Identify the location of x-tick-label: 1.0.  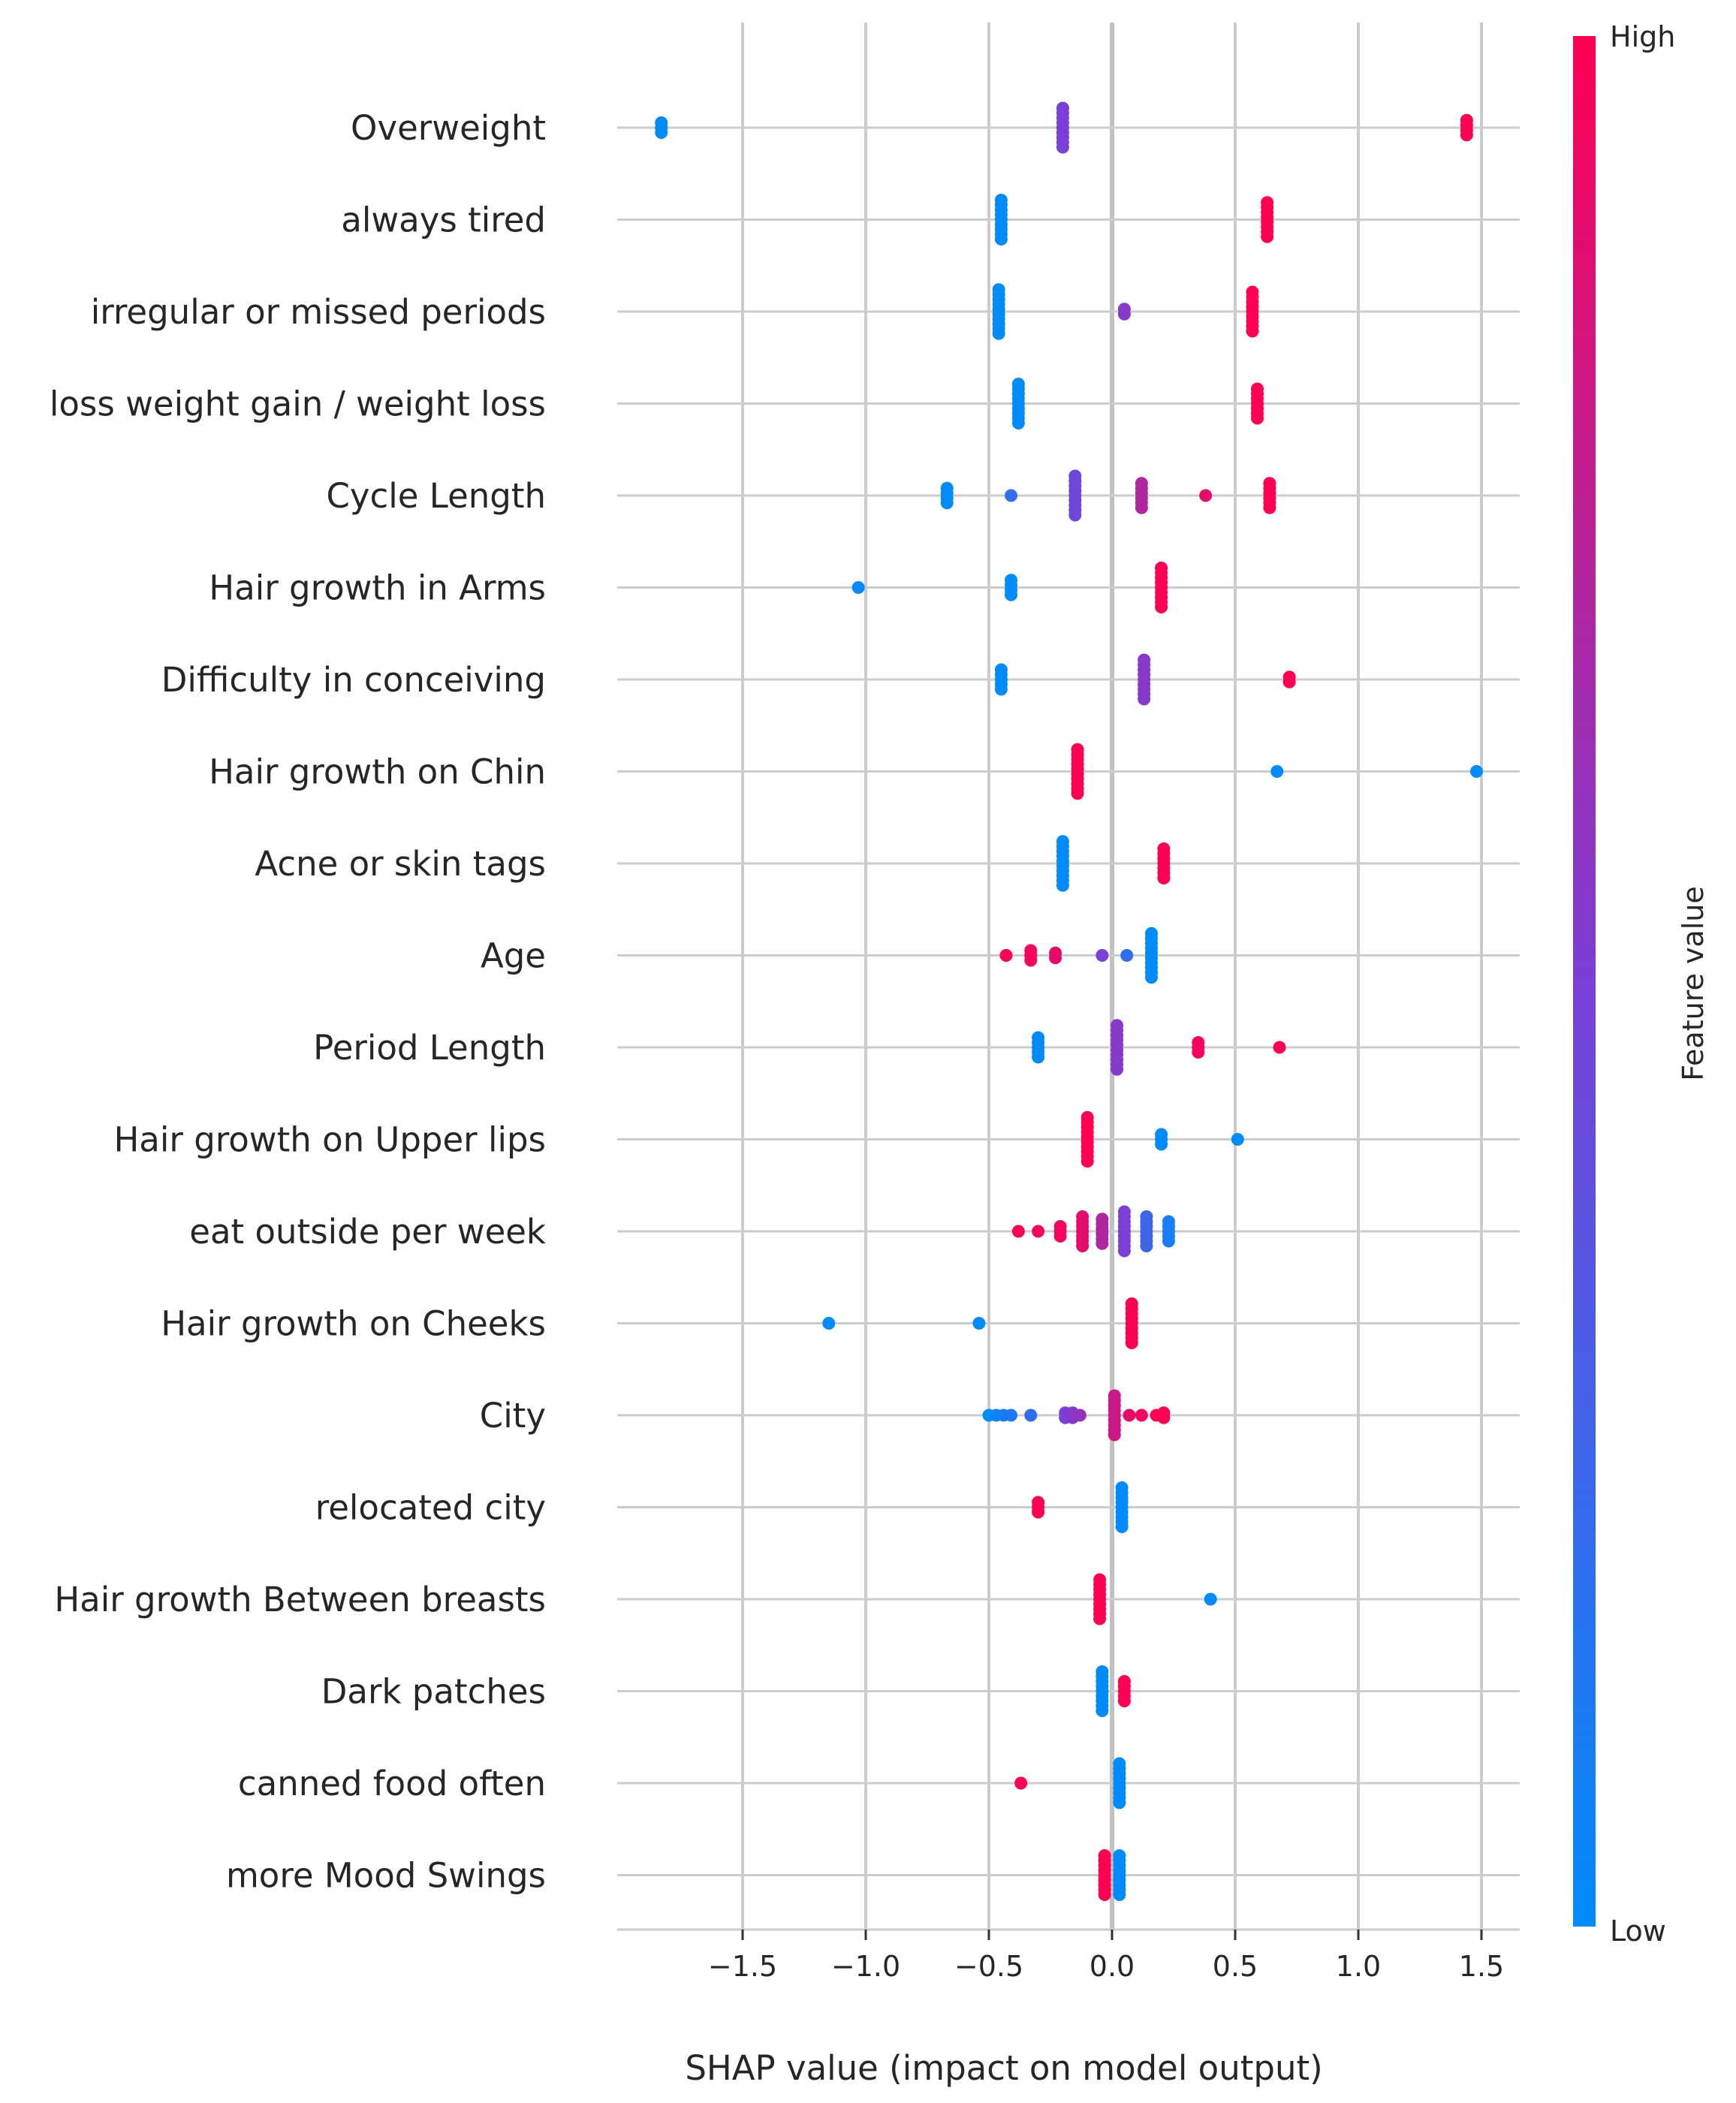
(1358, 1966).